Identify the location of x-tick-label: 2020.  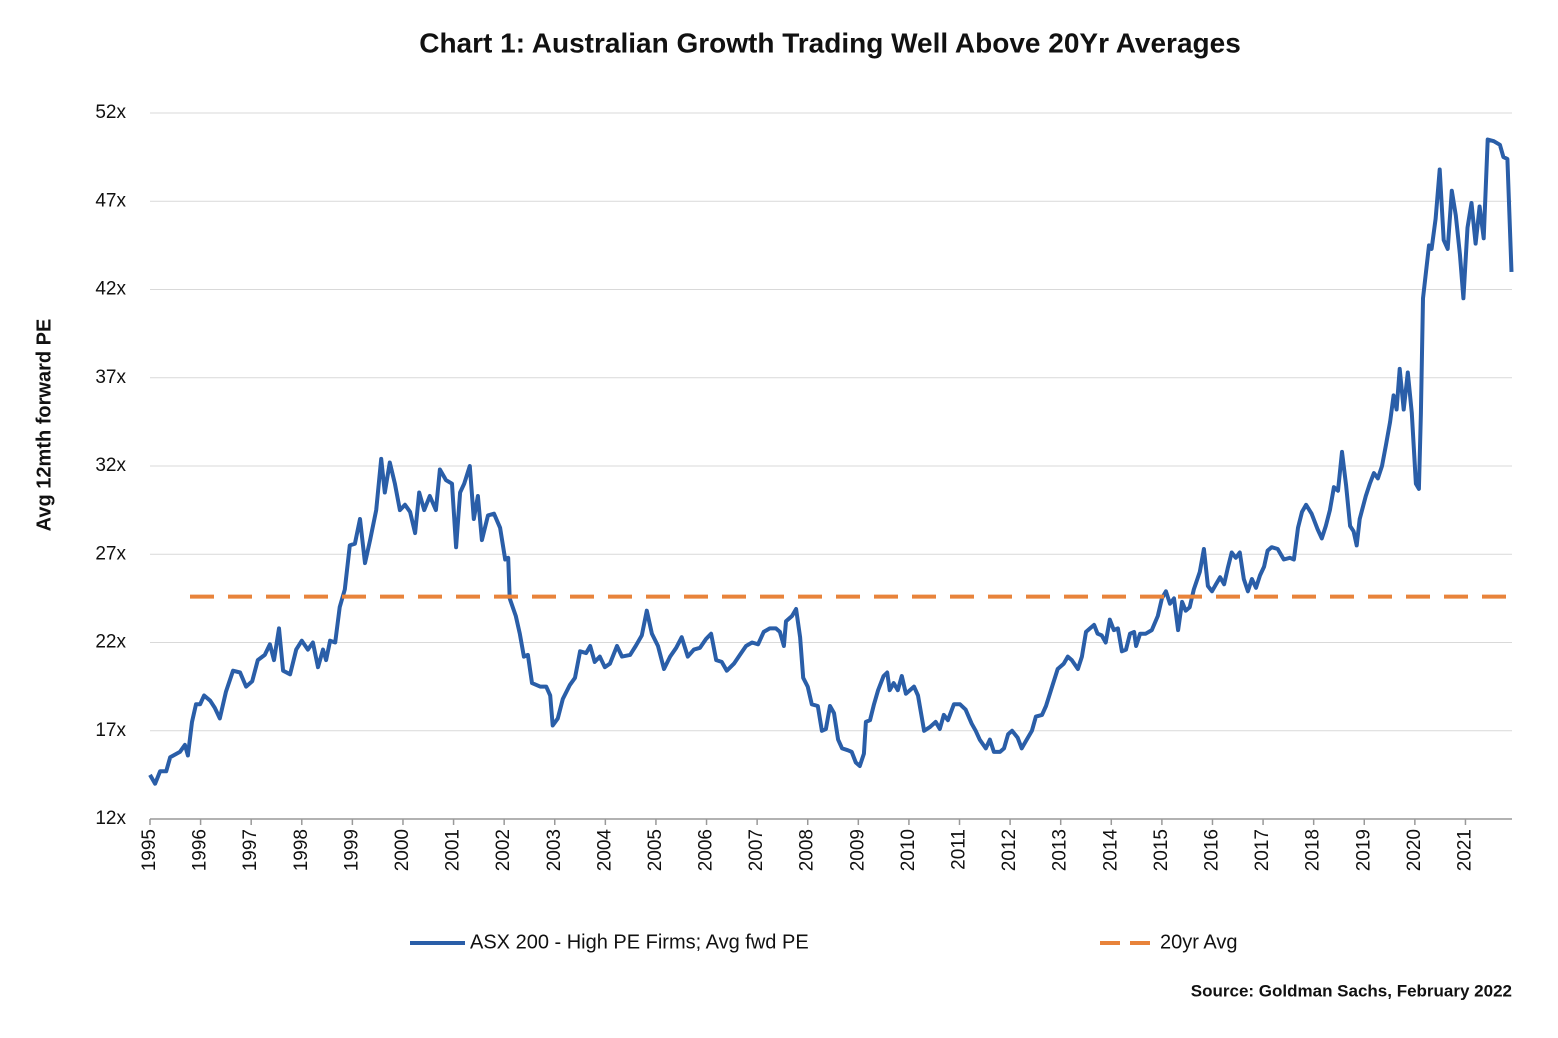
(1414, 850).